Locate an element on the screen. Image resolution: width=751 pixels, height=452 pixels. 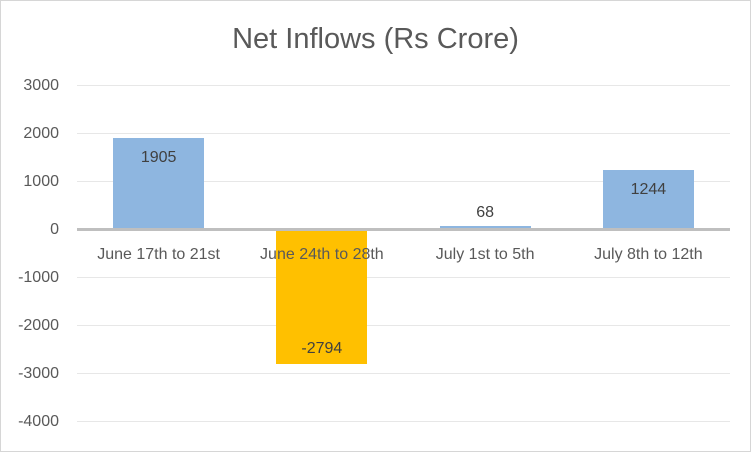
y-axis-tick-label: 0 is located at coordinates (54, 229).